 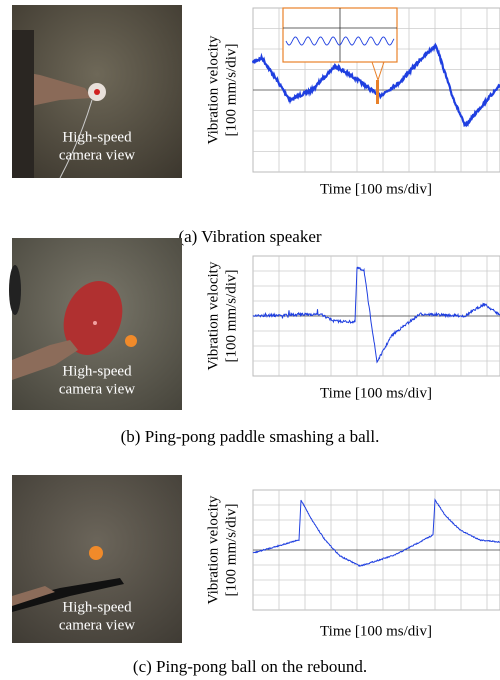 What do you see at coordinates (340, 41) in the screenshot?
I see `inset-wave` at bounding box center [340, 41].